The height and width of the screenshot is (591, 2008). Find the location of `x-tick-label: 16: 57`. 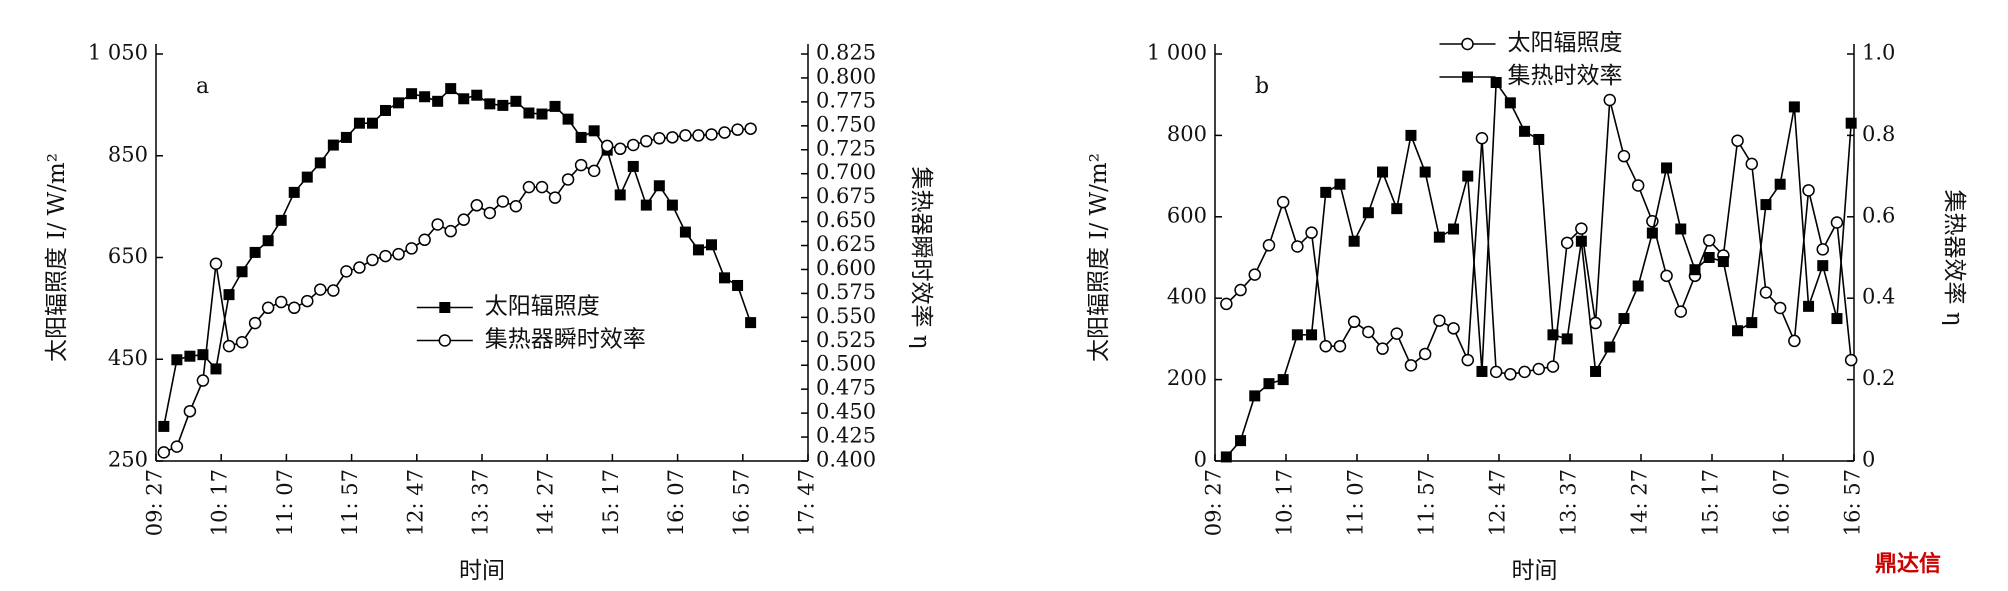

x-tick-label: 16: 57 is located at coordinates (741, 502).